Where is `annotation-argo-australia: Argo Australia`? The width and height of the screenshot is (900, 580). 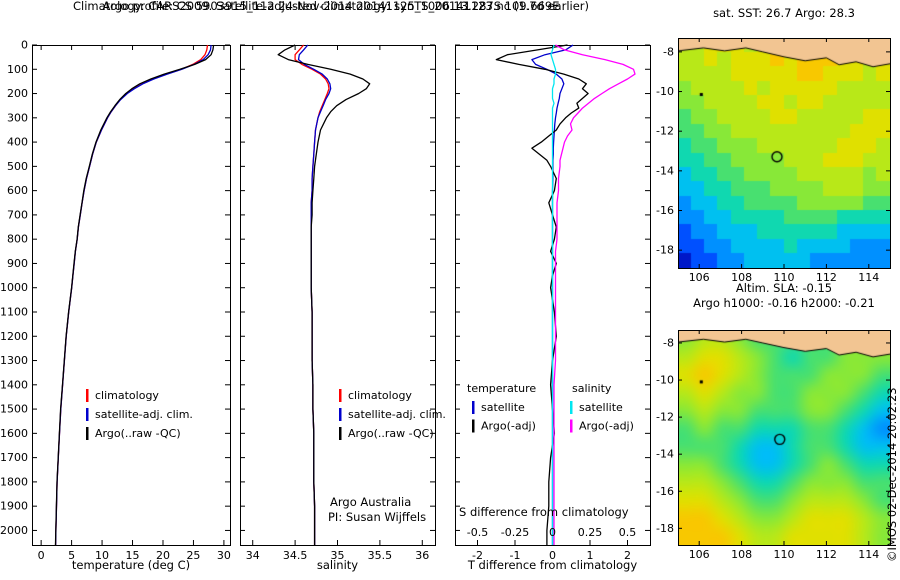 annotation-argo-australia: Argo Australia is located at coordinates (371, 502).